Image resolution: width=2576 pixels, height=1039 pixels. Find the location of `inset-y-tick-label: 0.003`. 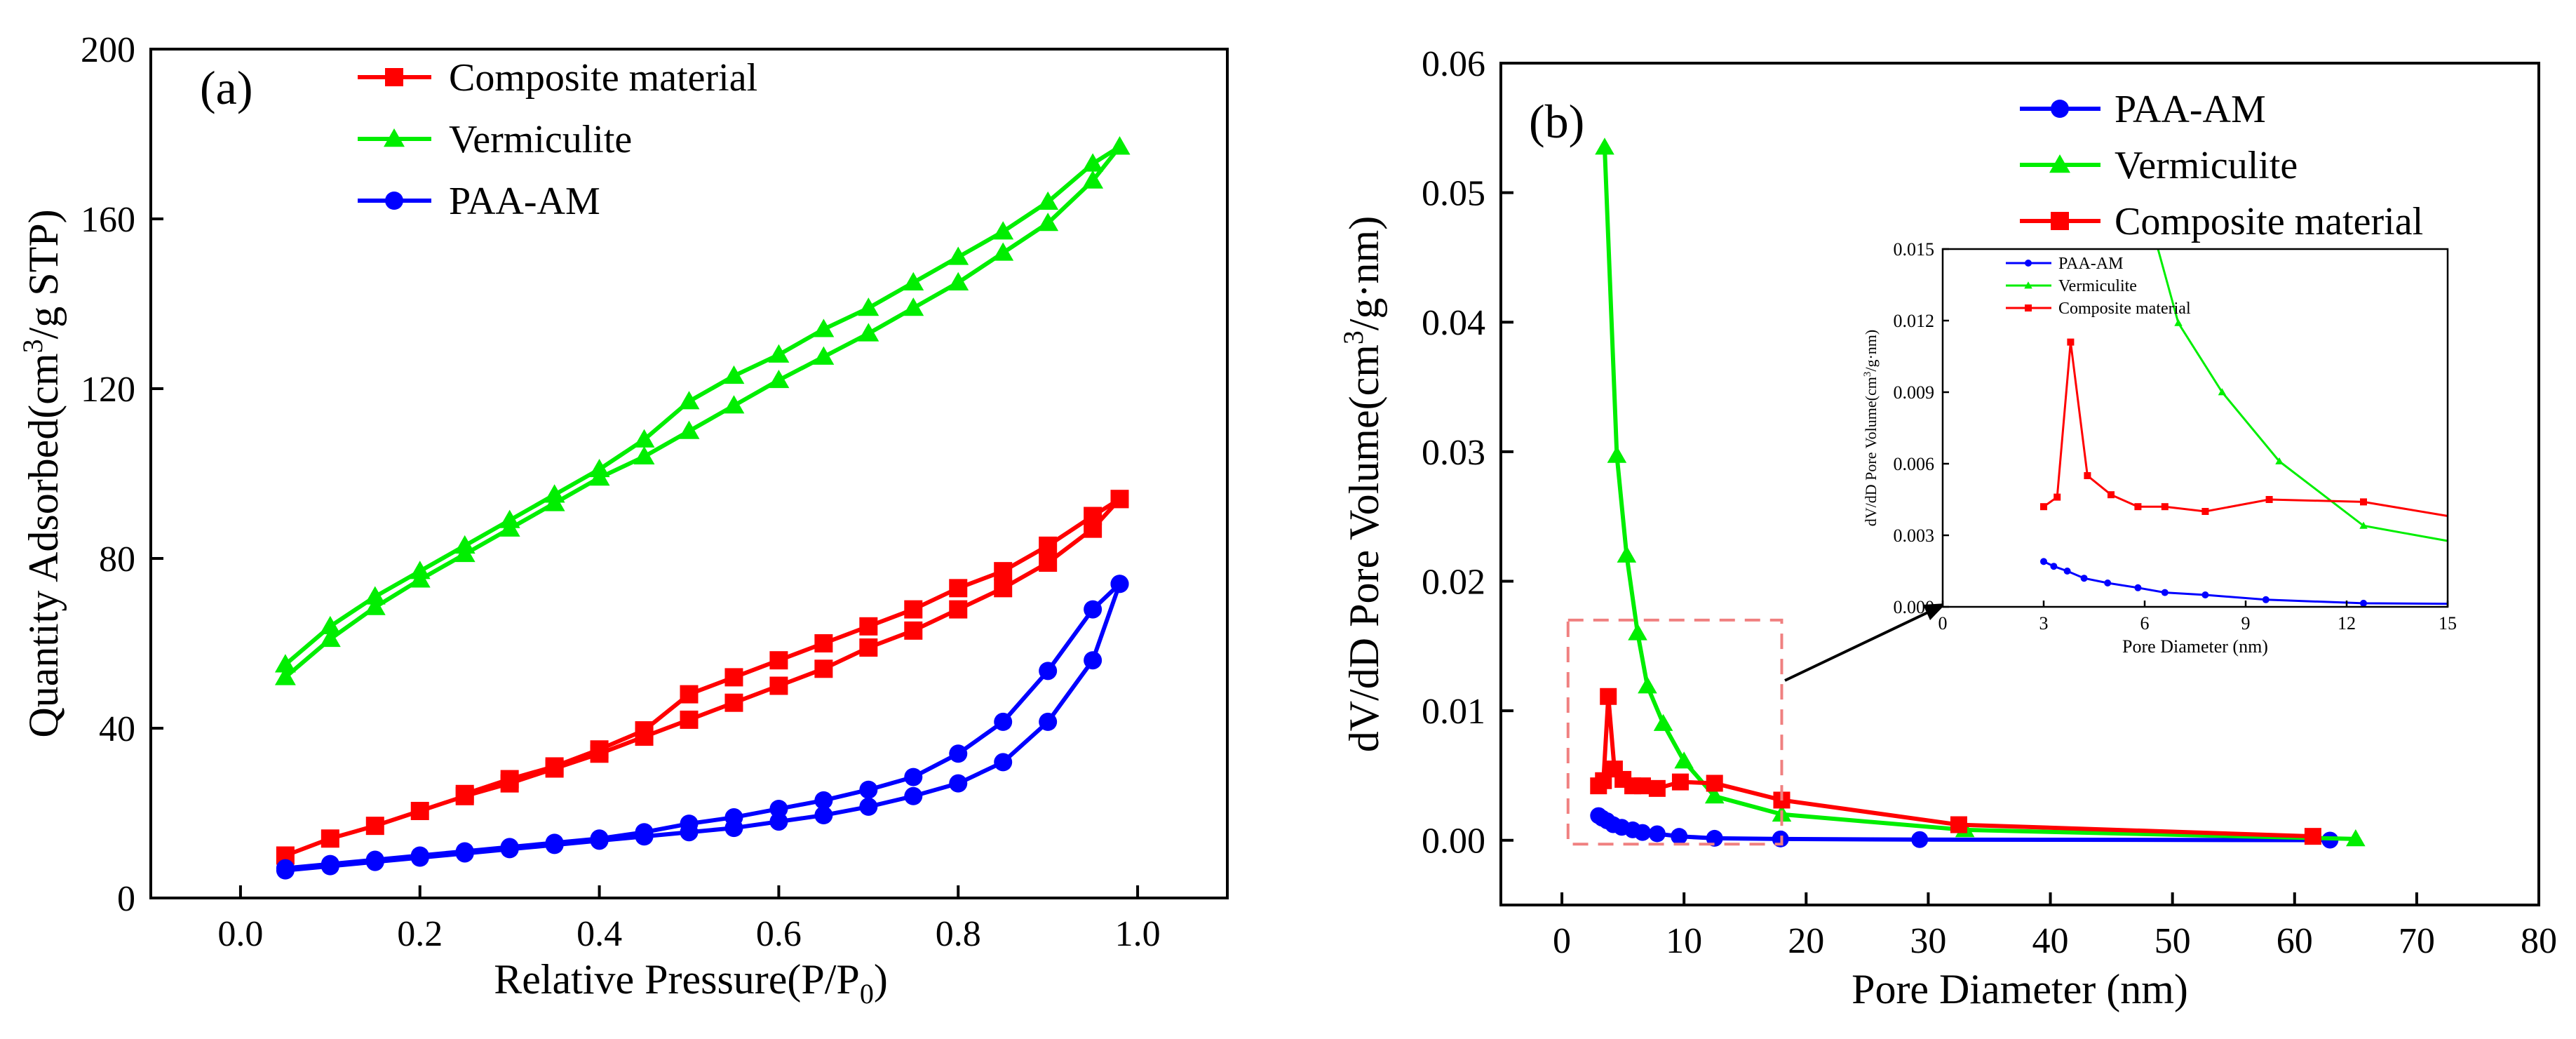

inset-y-tick-label: 0.003 is located at coordinates (1914, 535).